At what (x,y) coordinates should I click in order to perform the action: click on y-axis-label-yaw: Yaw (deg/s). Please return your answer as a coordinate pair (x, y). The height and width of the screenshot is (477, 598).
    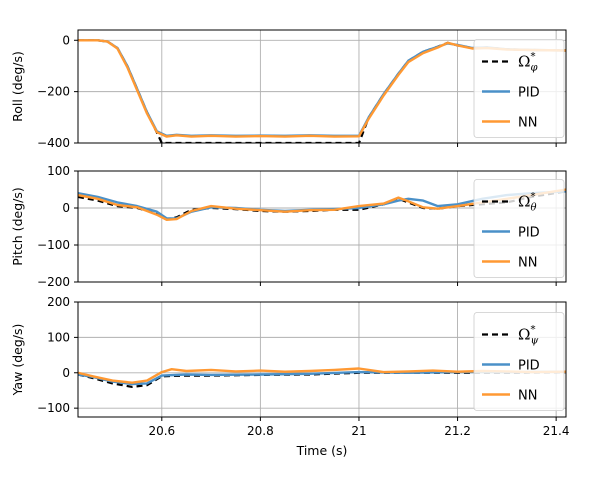
    Looking at the image, I should click on (17, 360).